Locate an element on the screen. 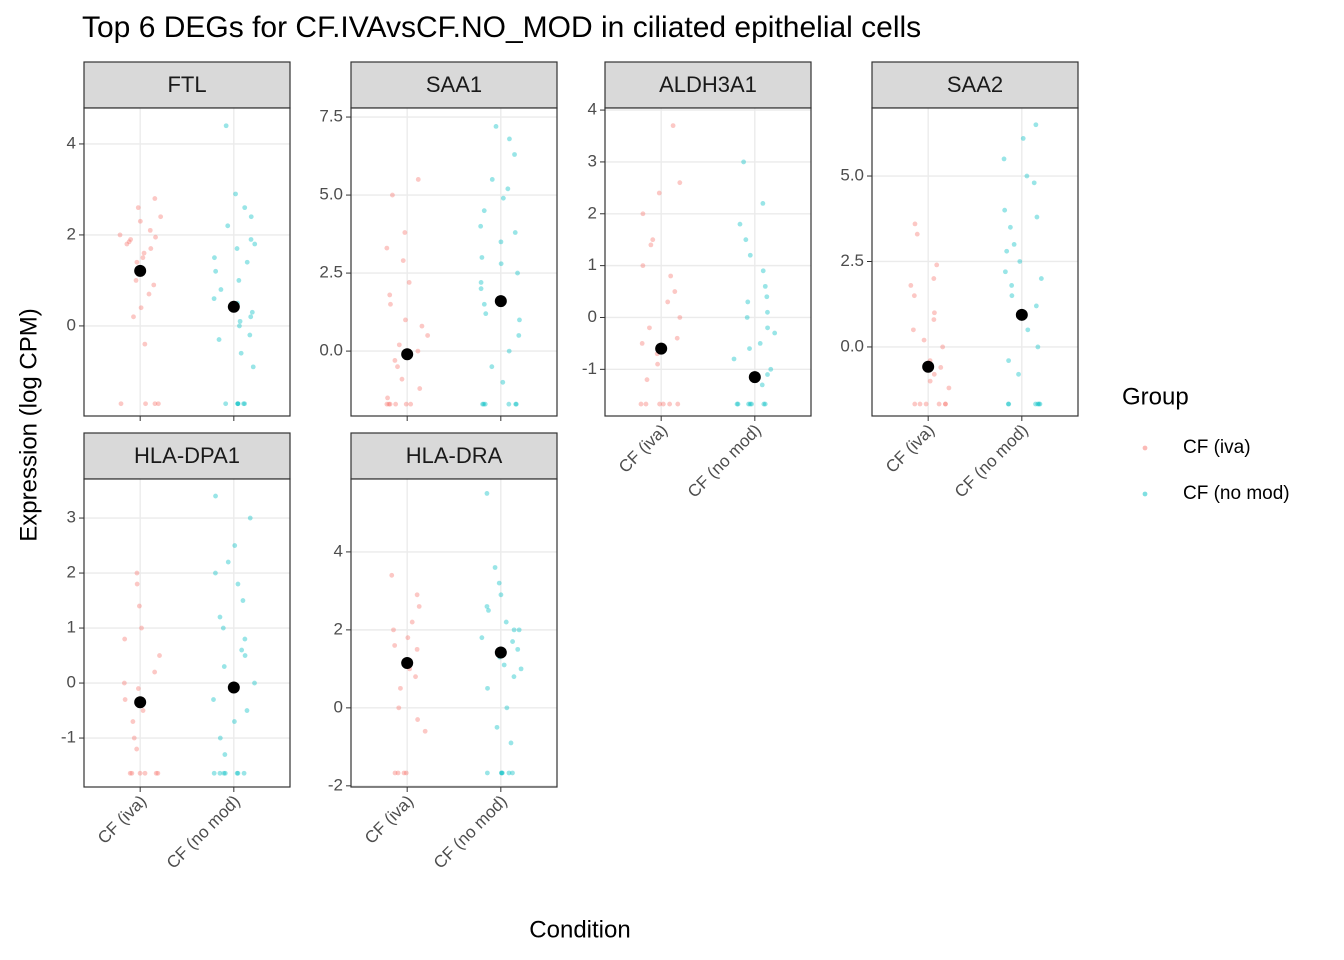  y-tick-label: 2.5 is located at coordinates (331, 272).